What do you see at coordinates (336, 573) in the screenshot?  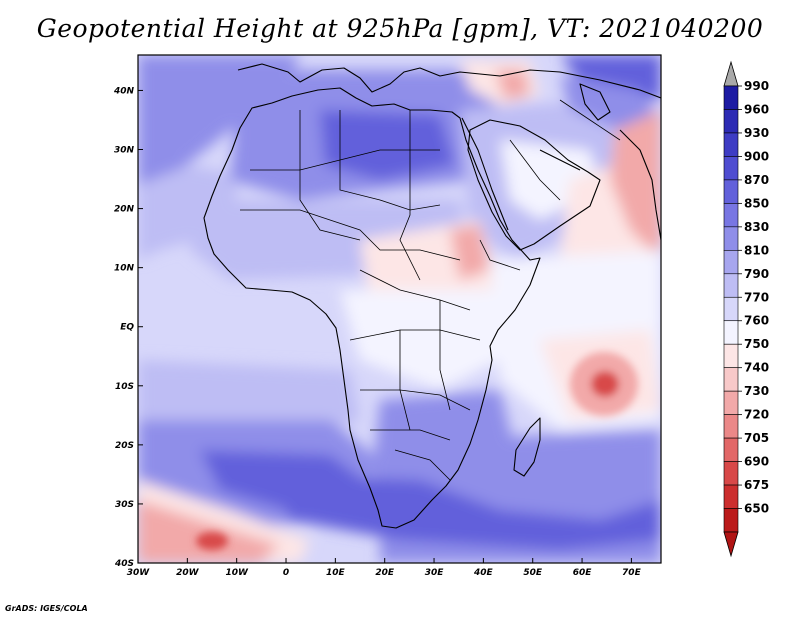 I see `lon-tick-label: 10E` at bounding box center [336, 573].